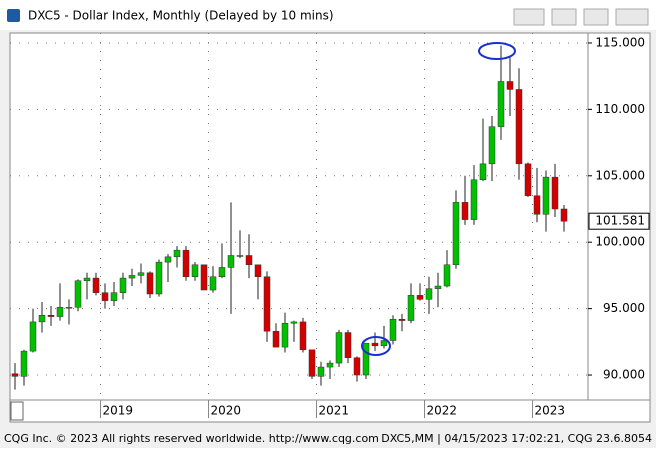 The width and height of the screenshot is (656, 452). I want to click on y-tick-label: 95.000, so click(624, 308).